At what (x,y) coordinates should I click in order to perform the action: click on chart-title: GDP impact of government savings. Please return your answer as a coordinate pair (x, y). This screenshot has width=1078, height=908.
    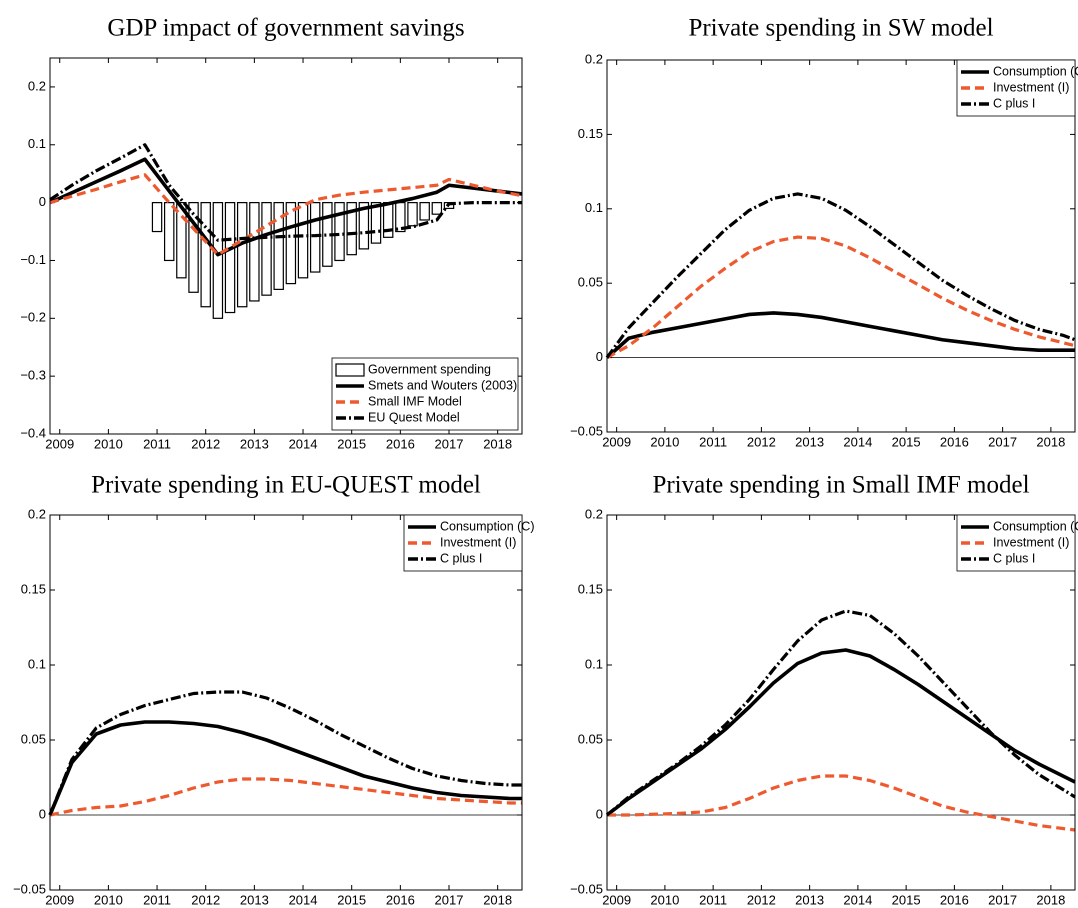
    Looking at the image, I should click on (285, 28).